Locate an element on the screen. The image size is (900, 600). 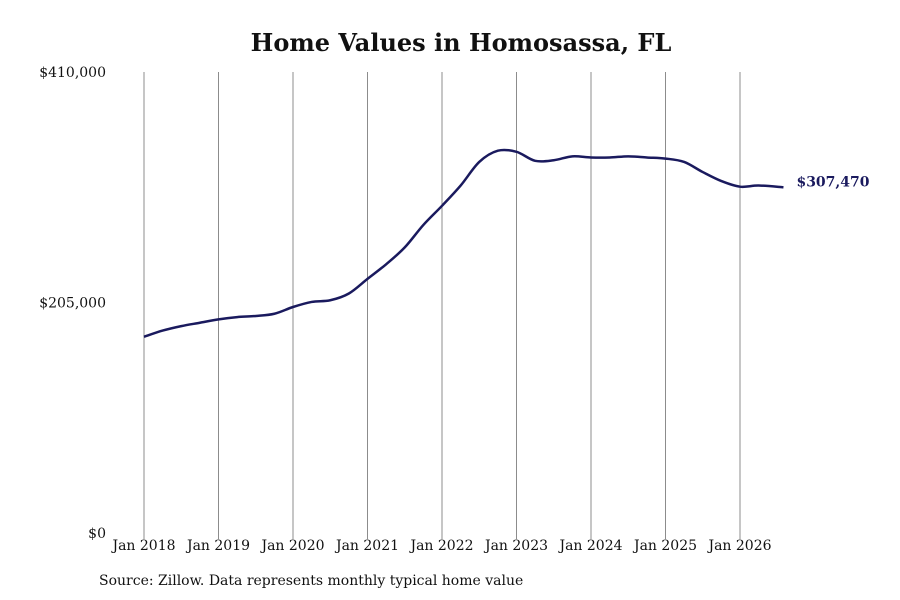
y-tick-label: $410,000 is located at coordinates (72, 73).